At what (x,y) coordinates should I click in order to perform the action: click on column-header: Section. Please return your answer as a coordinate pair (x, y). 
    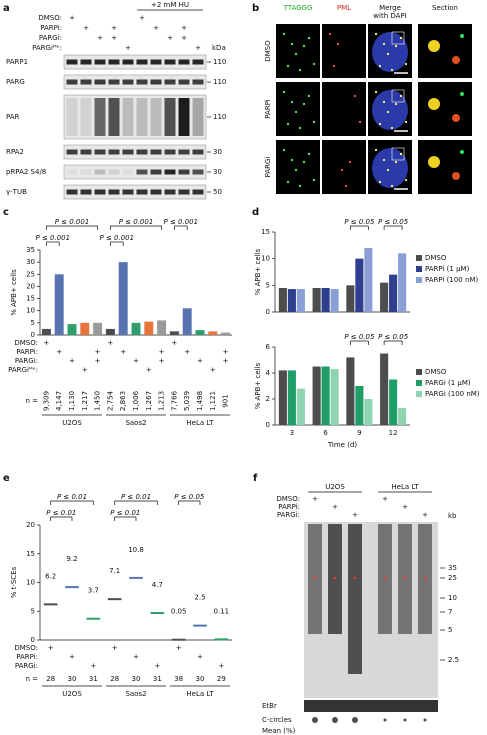
    Looking at the image, I should click on (445, 8).